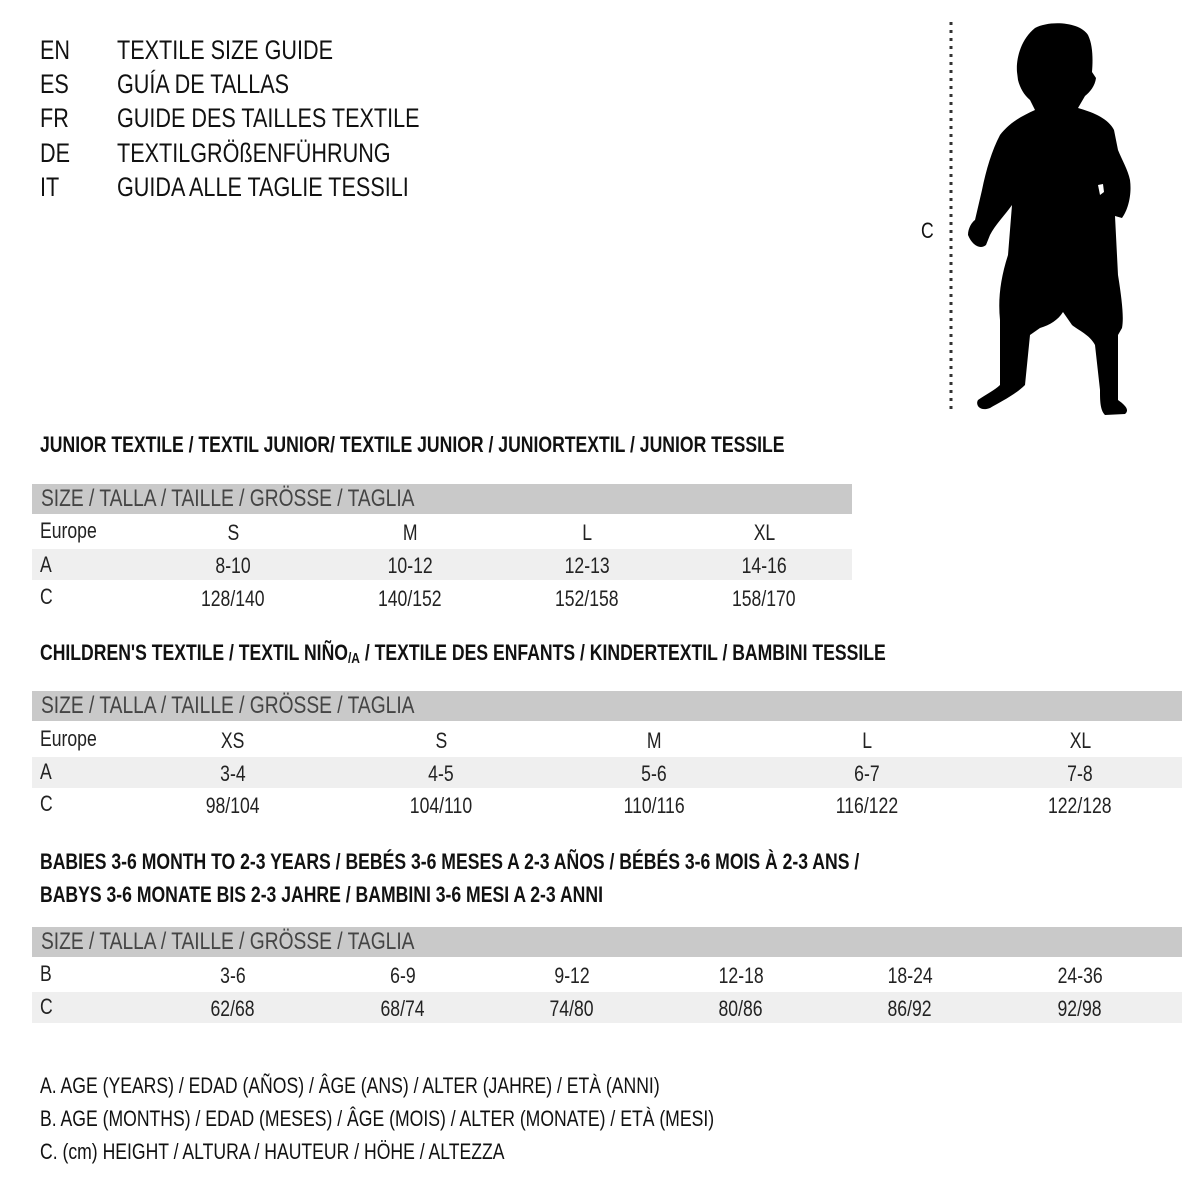 The width and height of the screenshot is (1200, 1200). Describe the element at coordinates (607, 942) in the screenshot. I see `babies-size-header: SIZE / TALLA / TAILLE / GRÖSSE / TAGLIA` at that location.